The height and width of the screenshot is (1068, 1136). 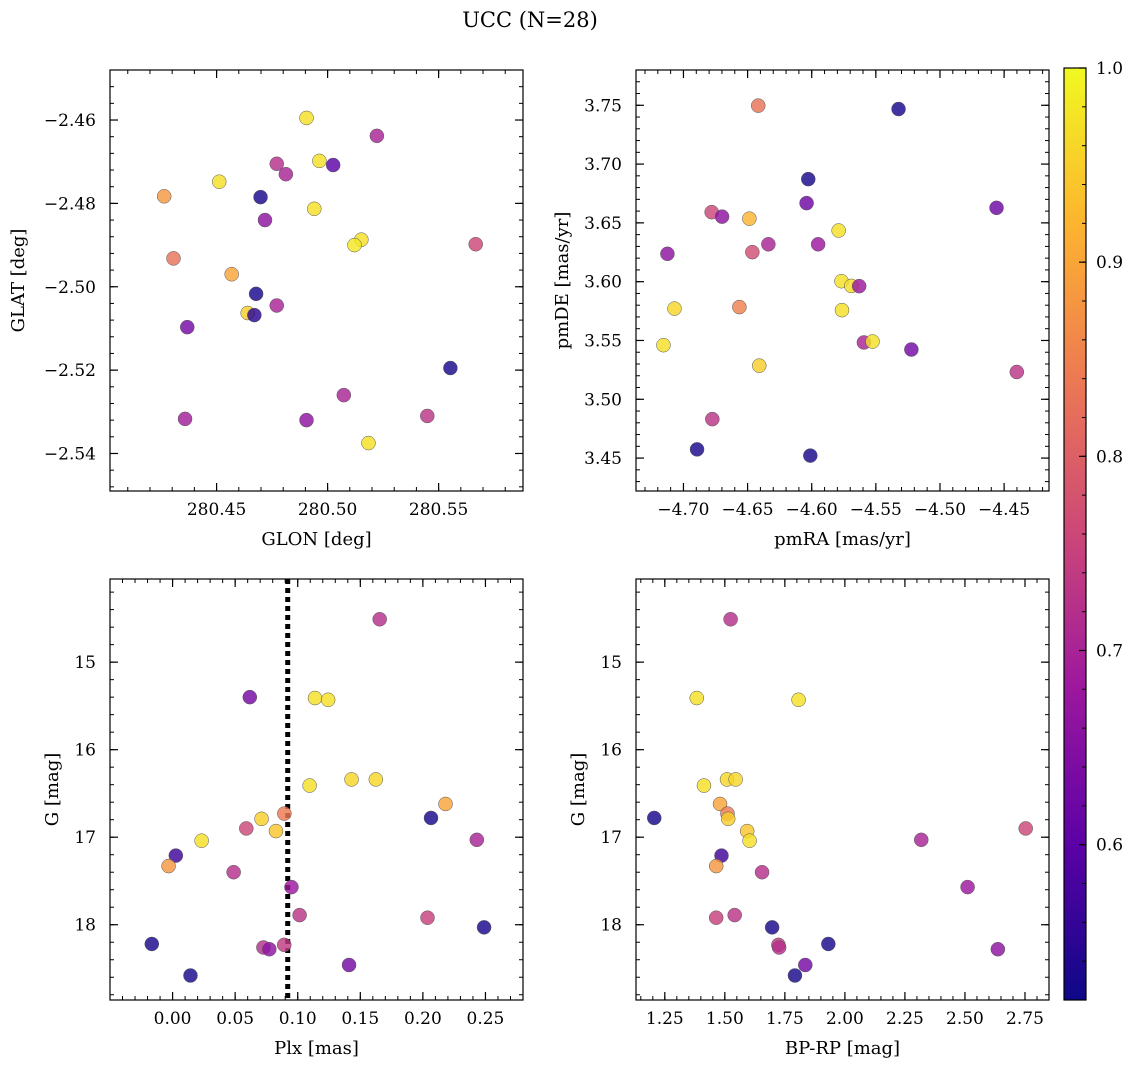 What do you see at coordinates (1109, 846) in the screenshot?
I see `colorbar-tick-label: 0.6` at bounding box center [1109, 846].